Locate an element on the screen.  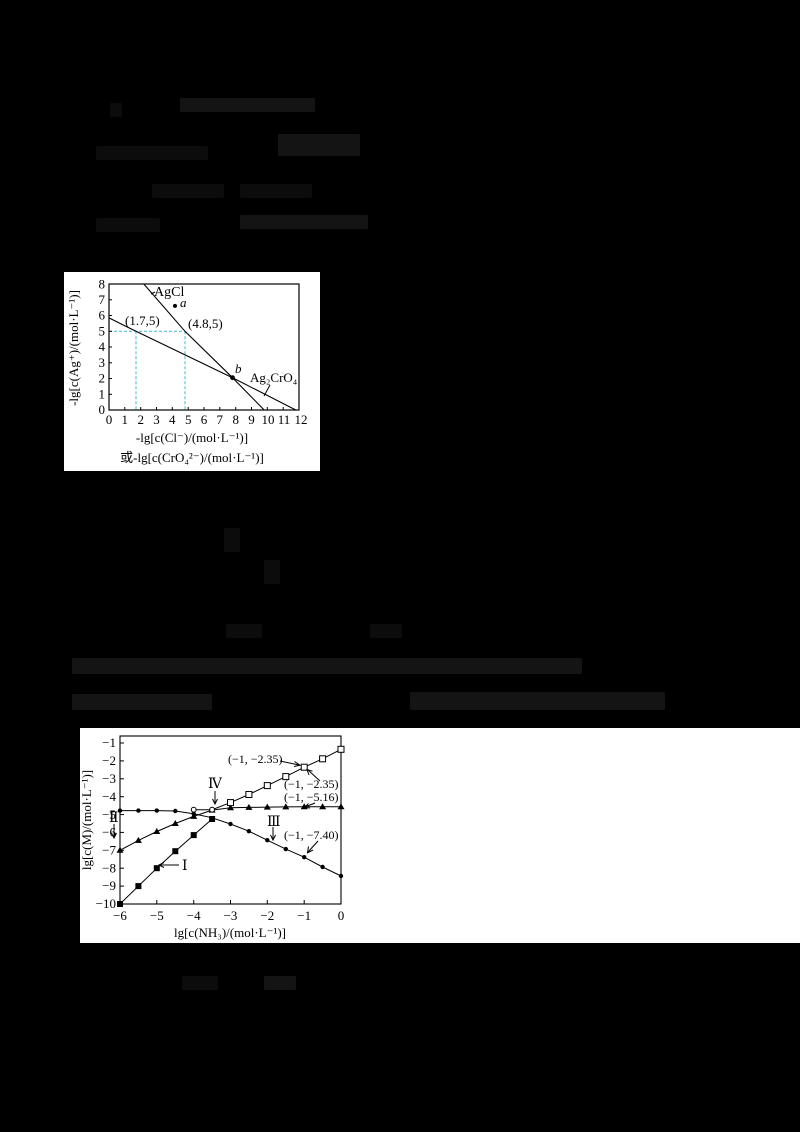
agcl-line is located at coordinates (204, 347).